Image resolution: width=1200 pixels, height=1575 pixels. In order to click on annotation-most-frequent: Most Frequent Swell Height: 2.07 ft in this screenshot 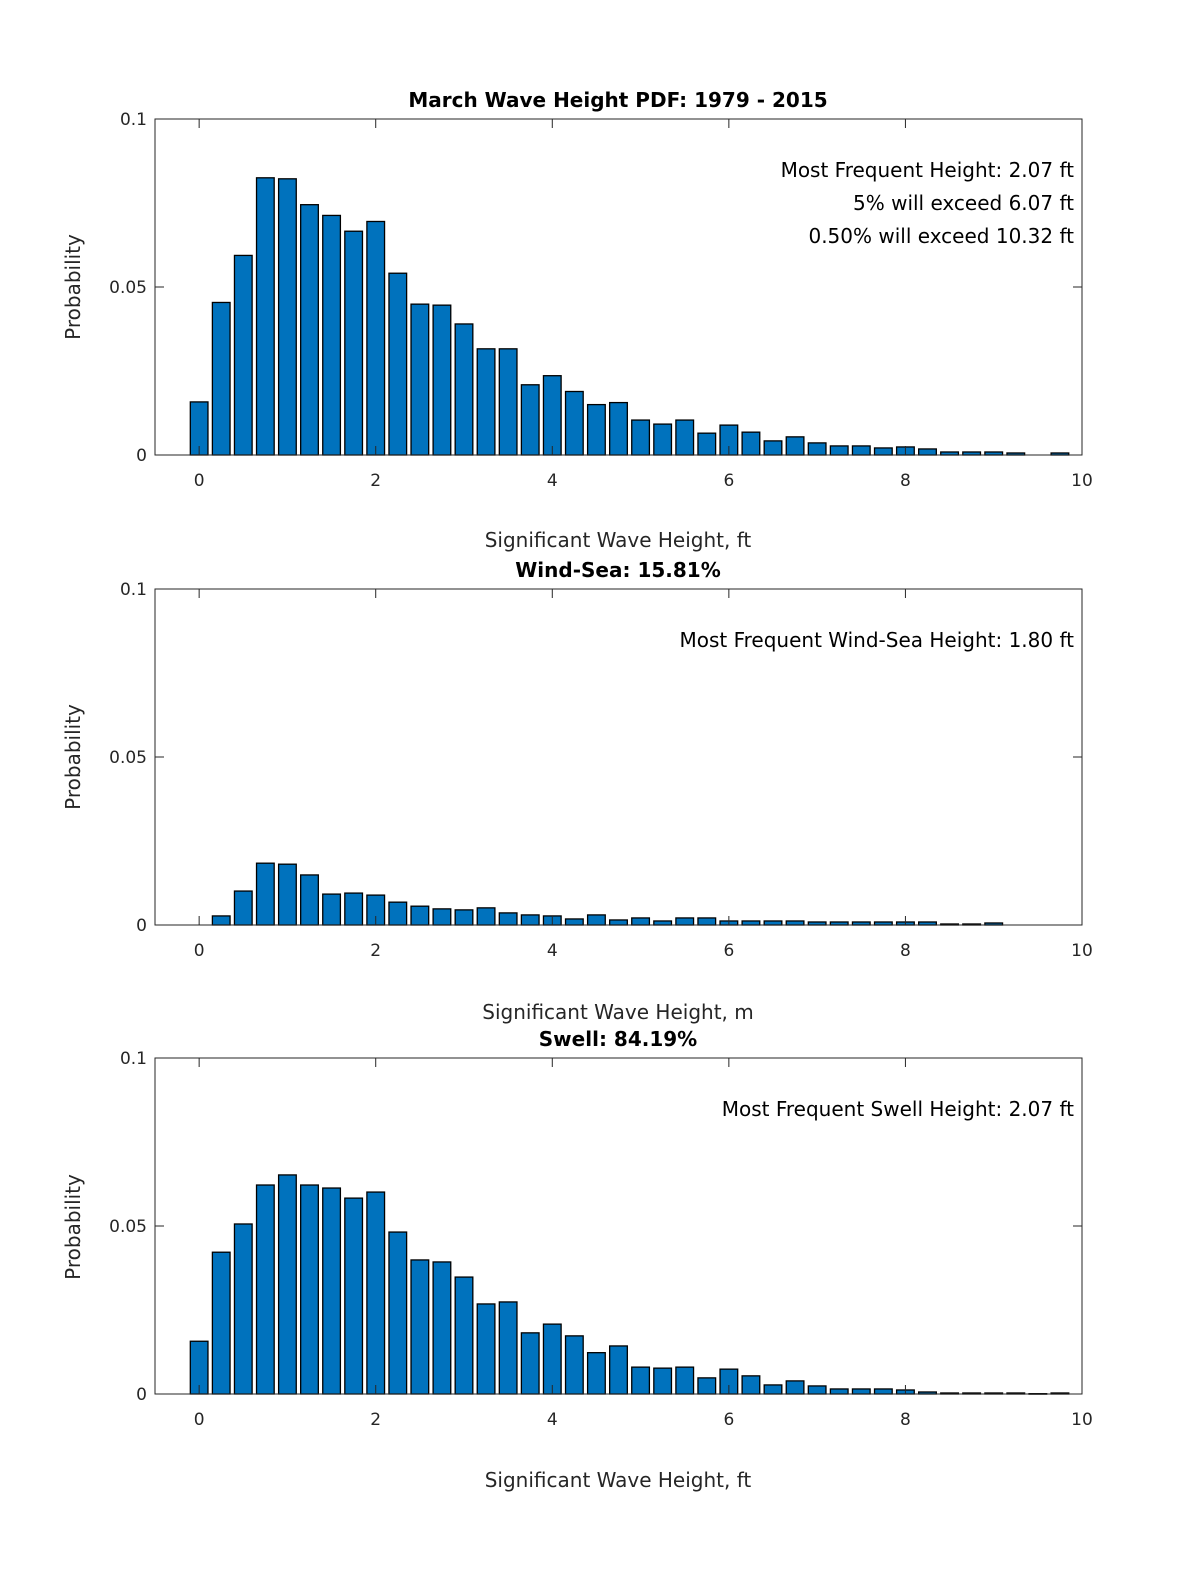, I will do `click(898, 1109)`.